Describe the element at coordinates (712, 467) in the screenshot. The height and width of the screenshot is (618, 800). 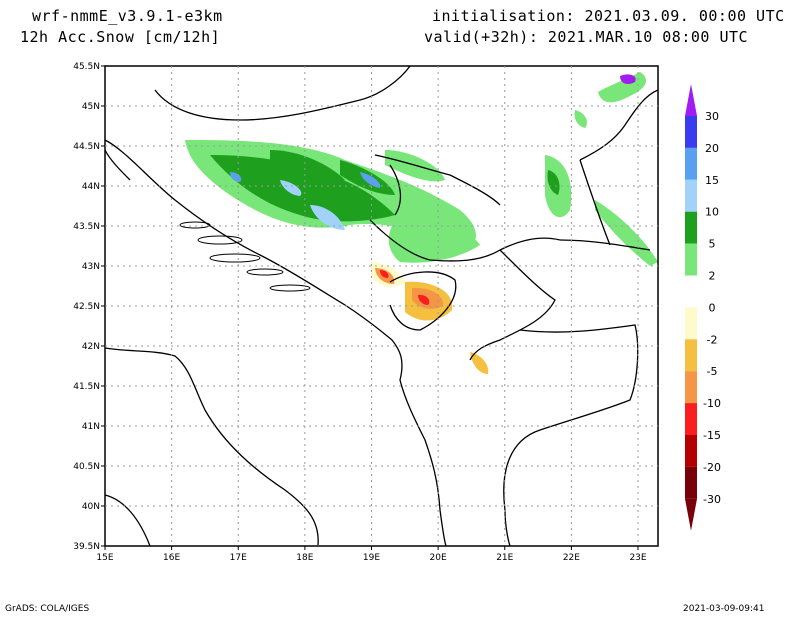
I see `colorbar-label: -20` at that location.